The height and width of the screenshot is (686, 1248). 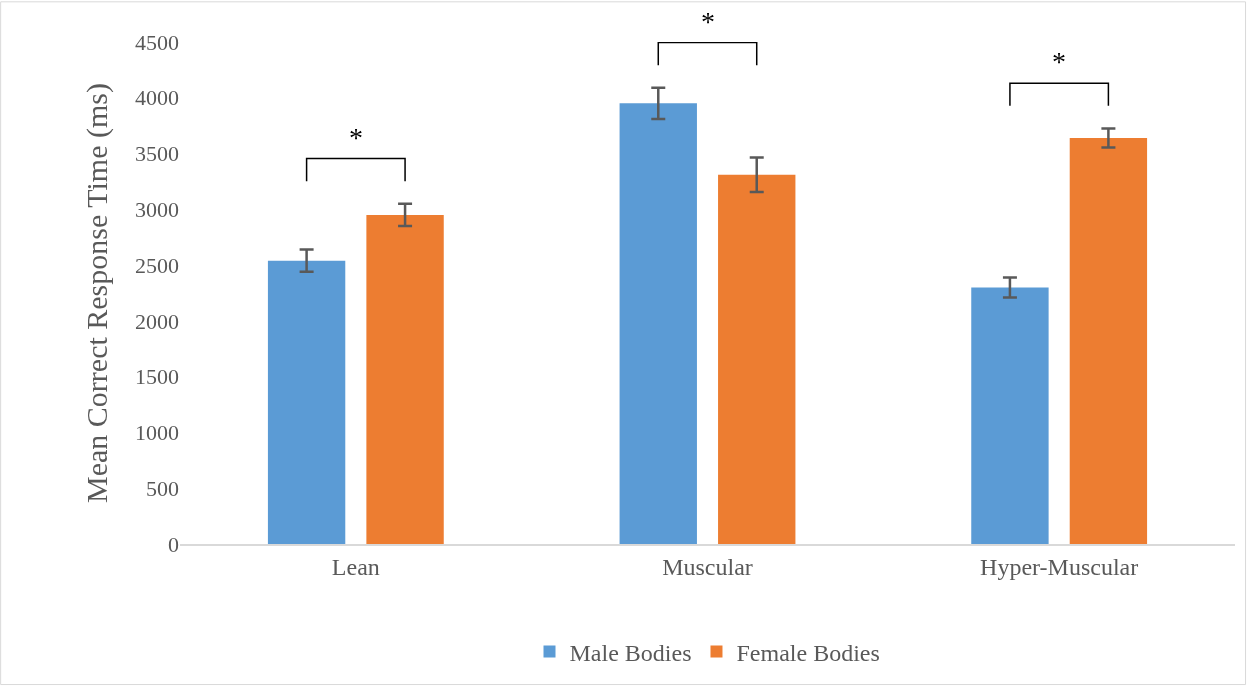 I want to click on y-tick-label: 3500, so click(x=157, y=154).